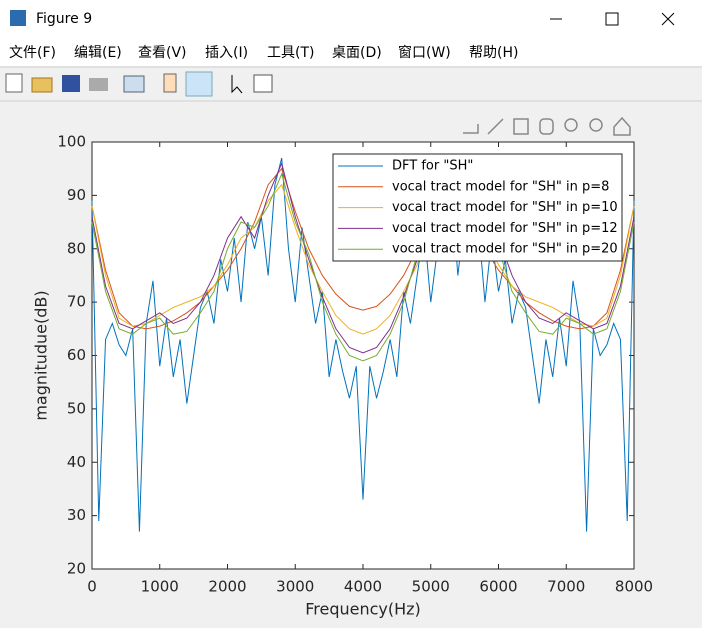 Image resolution: width=702 pixels, height=632 pixels. I want to click on x-tick-label: 6000, so click(498, 587).